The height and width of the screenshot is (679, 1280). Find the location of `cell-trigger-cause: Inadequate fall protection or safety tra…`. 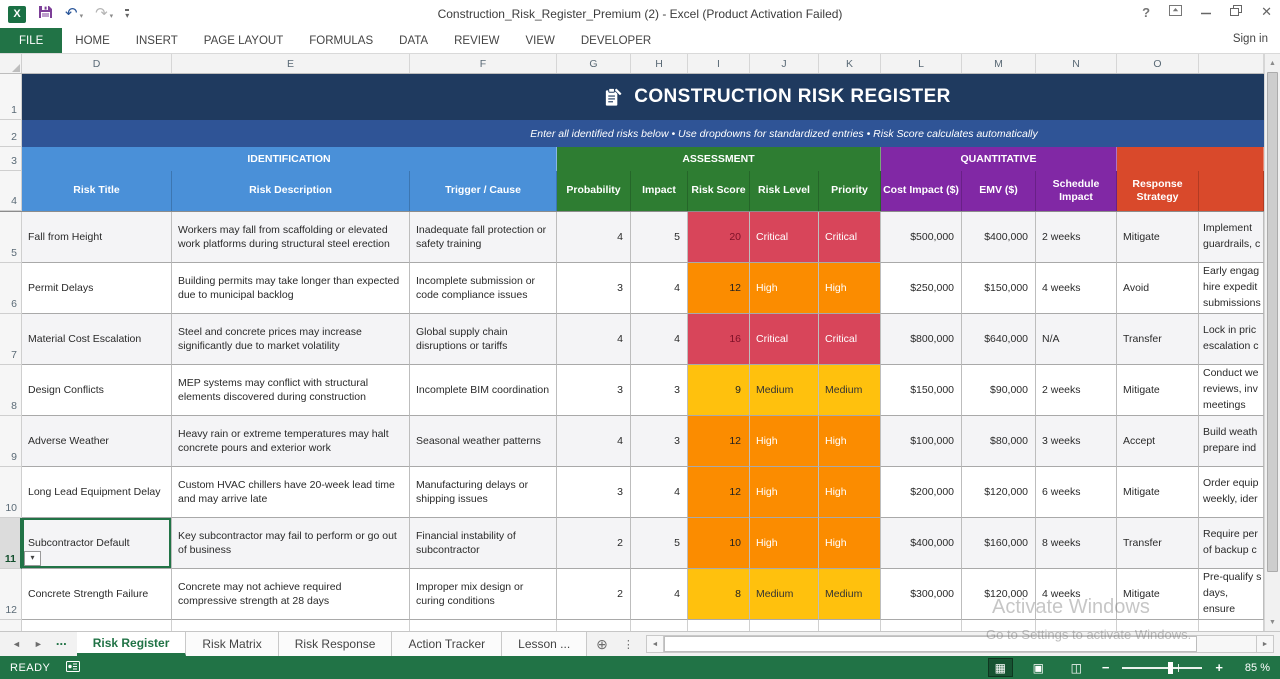

cell-trigger-cause: Inadequate fall protection or safety tra… is located at coordinates (483, 237).